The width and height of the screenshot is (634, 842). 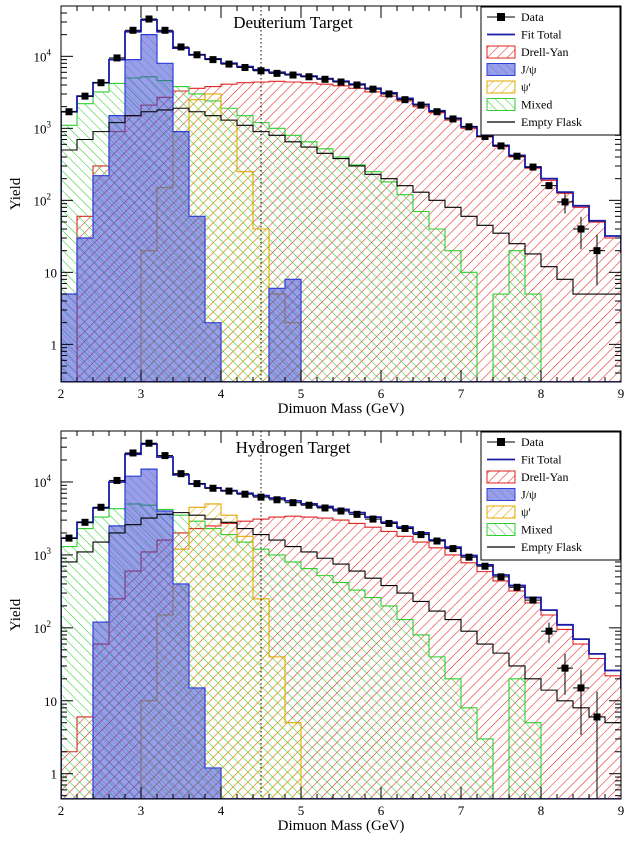 What do you see at coordinates (293, 22) in the screenshot?
I see `chart-title: Deuterium Target` at bounding box center [293, 22].